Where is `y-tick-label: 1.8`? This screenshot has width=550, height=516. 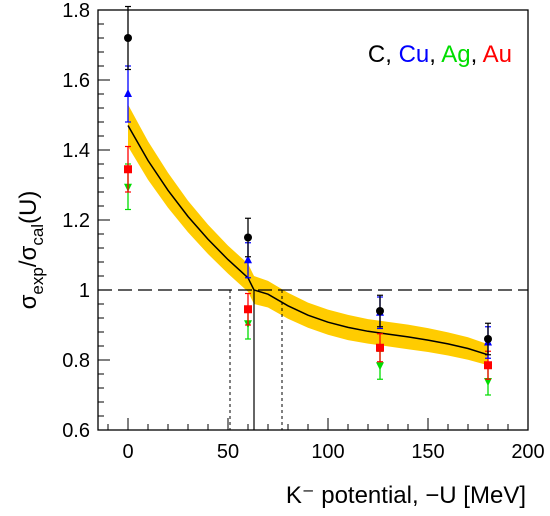
y-tick-label: 1.8 is located at coordinates (76, 11).